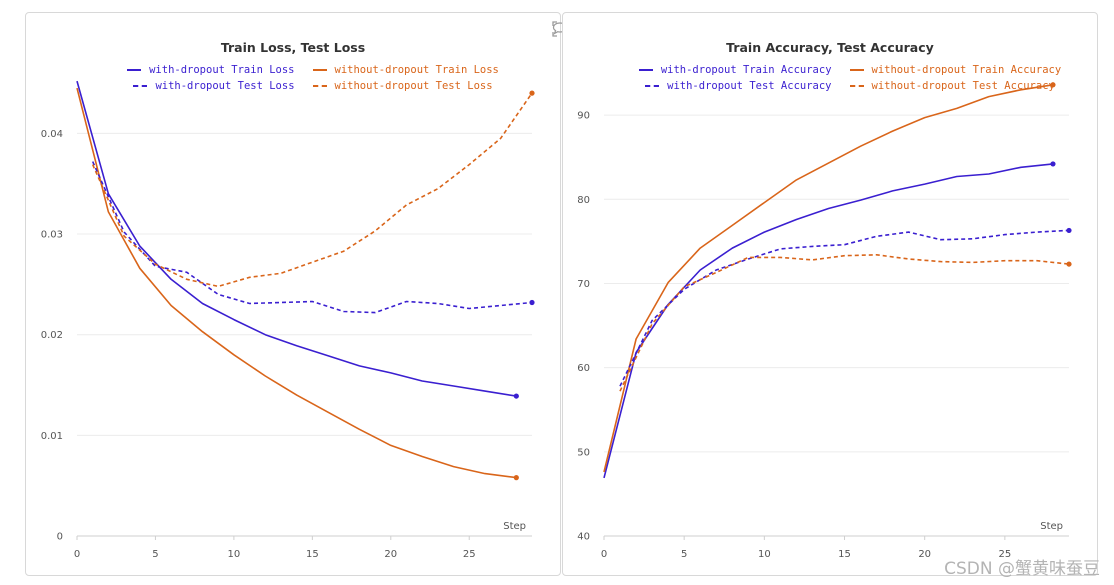 The width and height of the screenshot is (1114, 585). What do you see at coordinates (225, 86) in the screenshot?
I see `legend-label: with-dropout Test Loss` at bounding box center [225, 86].